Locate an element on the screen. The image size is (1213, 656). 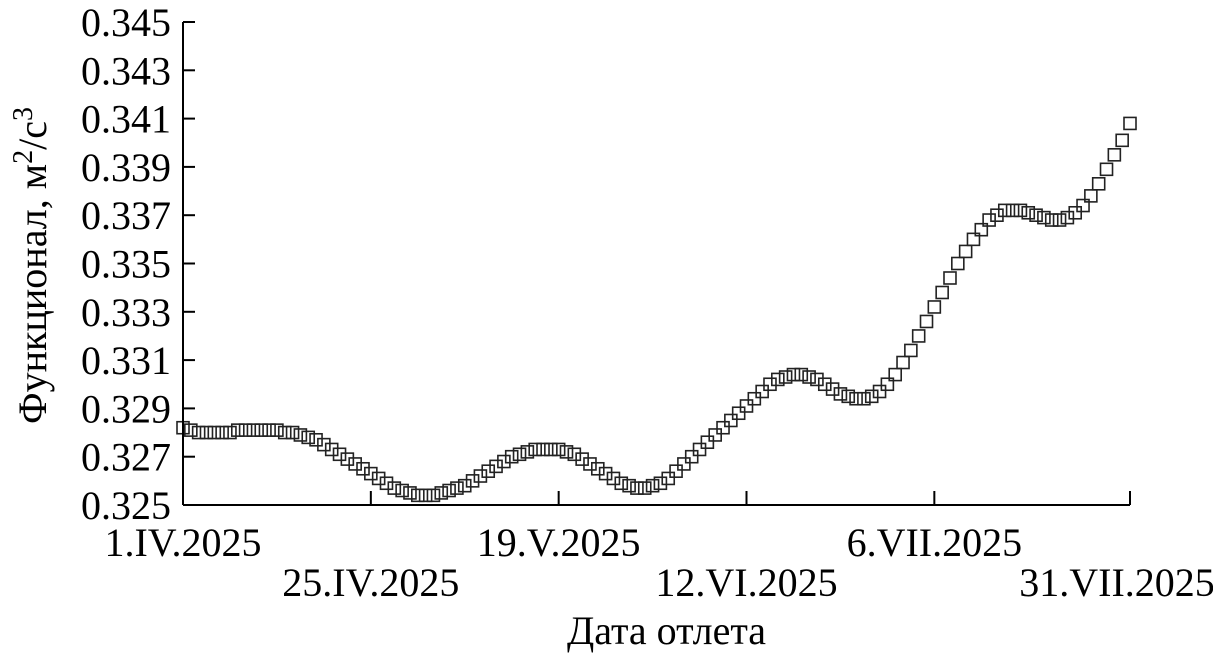
x-tick-label: 25.IV.2025 is located at coordinates (370, 582).